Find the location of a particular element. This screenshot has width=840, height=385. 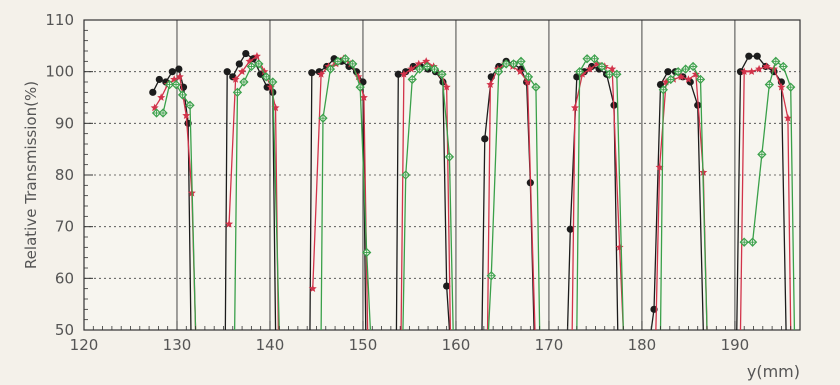

y-axis-label: Relative Transmission(%) is located at coordinates (31, 175).